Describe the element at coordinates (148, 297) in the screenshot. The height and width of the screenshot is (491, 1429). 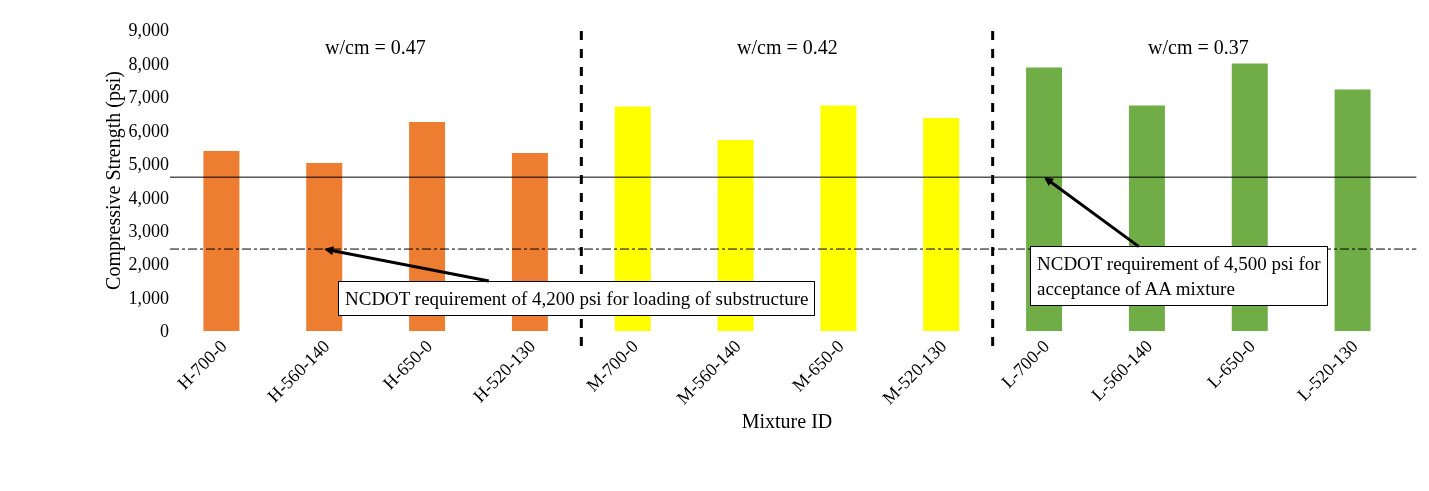
I see `y-tick-label: 1,000` at that location.